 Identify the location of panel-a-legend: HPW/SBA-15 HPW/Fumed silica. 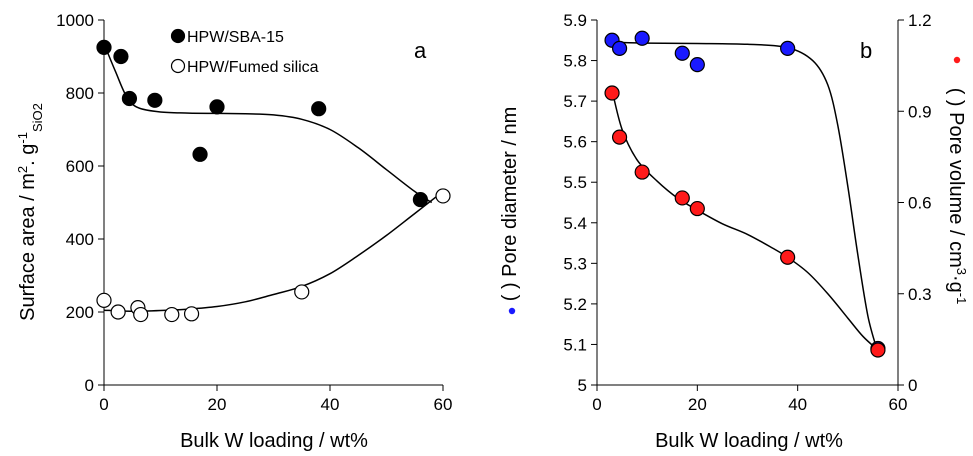
(244, 52).